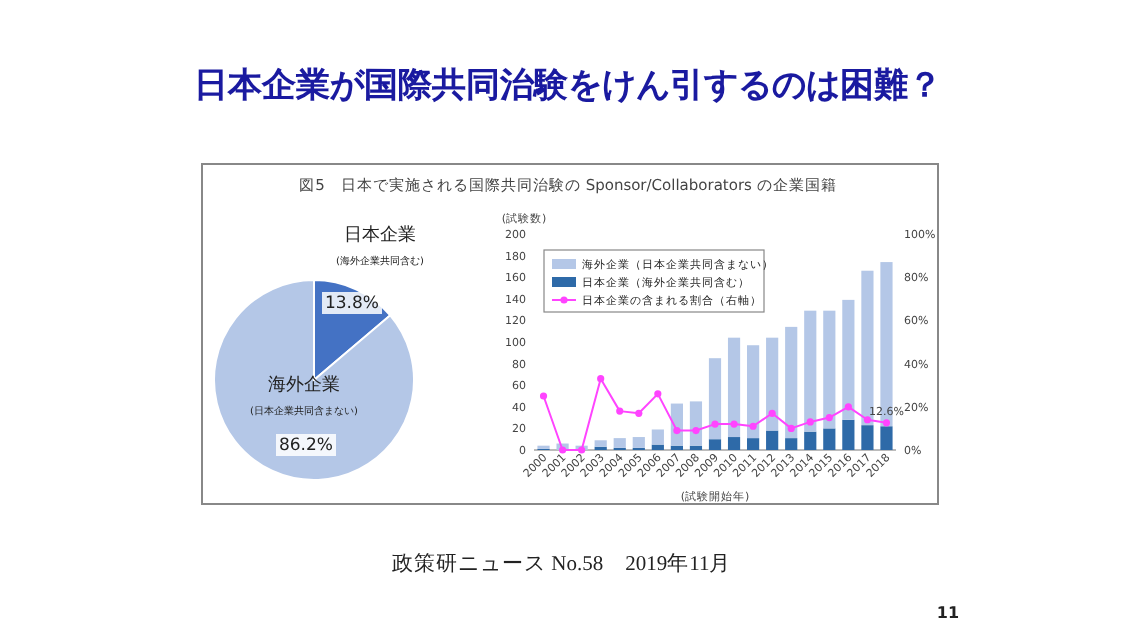 The image size is (1138, 640). I want to click on pie-slice, so click(314, 380).